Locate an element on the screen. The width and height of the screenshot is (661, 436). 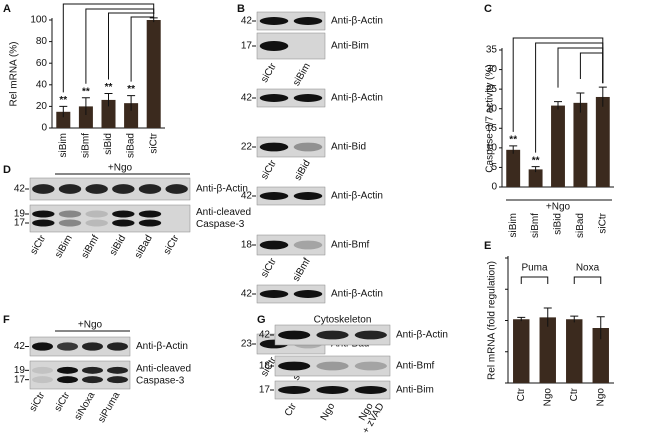
panel-letter: E is located at coordinates (487, 246).